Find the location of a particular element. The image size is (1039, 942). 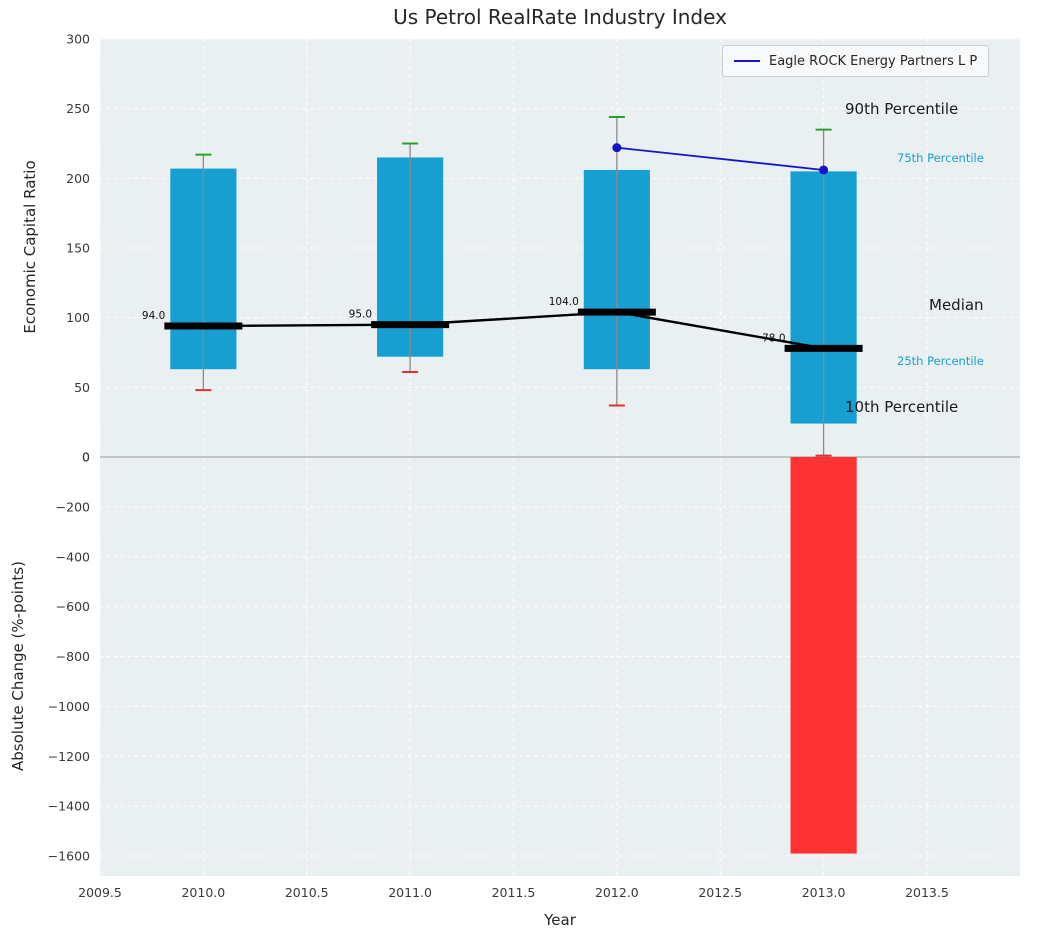

median-value-label-2013: 78.0 is located at coordinates (773, 338).